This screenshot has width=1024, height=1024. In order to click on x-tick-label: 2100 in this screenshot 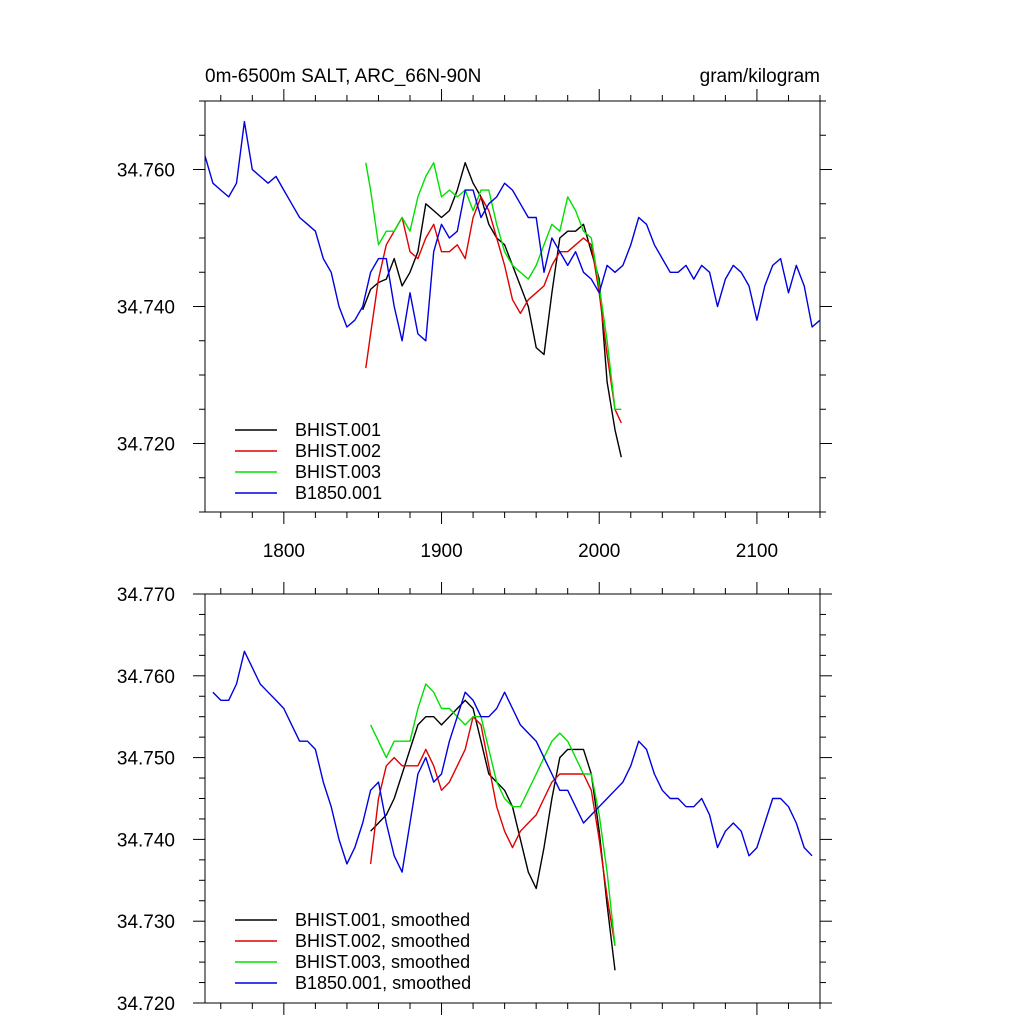, I will do `click(757, 551)`.